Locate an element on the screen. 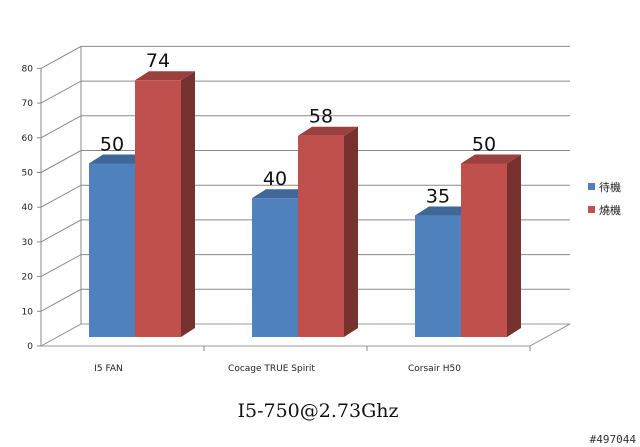 The height and width of the screenshot is (447, 640). chart-title: I5-750@2.73Ghz is located at coordinates (317, 411).